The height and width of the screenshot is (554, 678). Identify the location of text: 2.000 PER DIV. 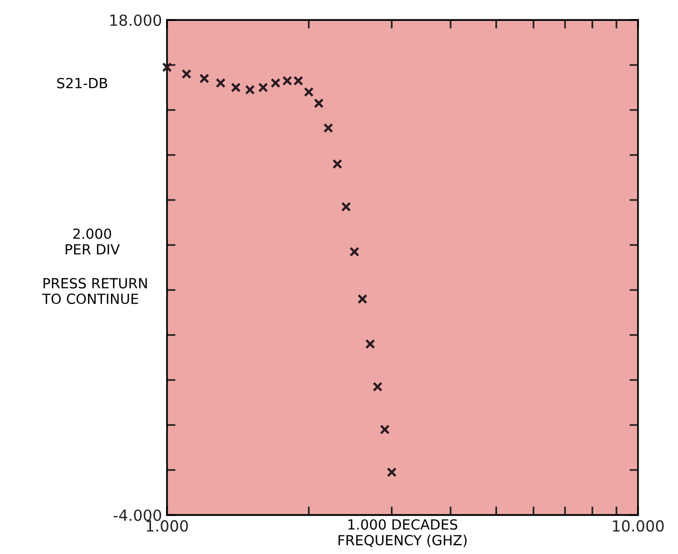
(93, 241).